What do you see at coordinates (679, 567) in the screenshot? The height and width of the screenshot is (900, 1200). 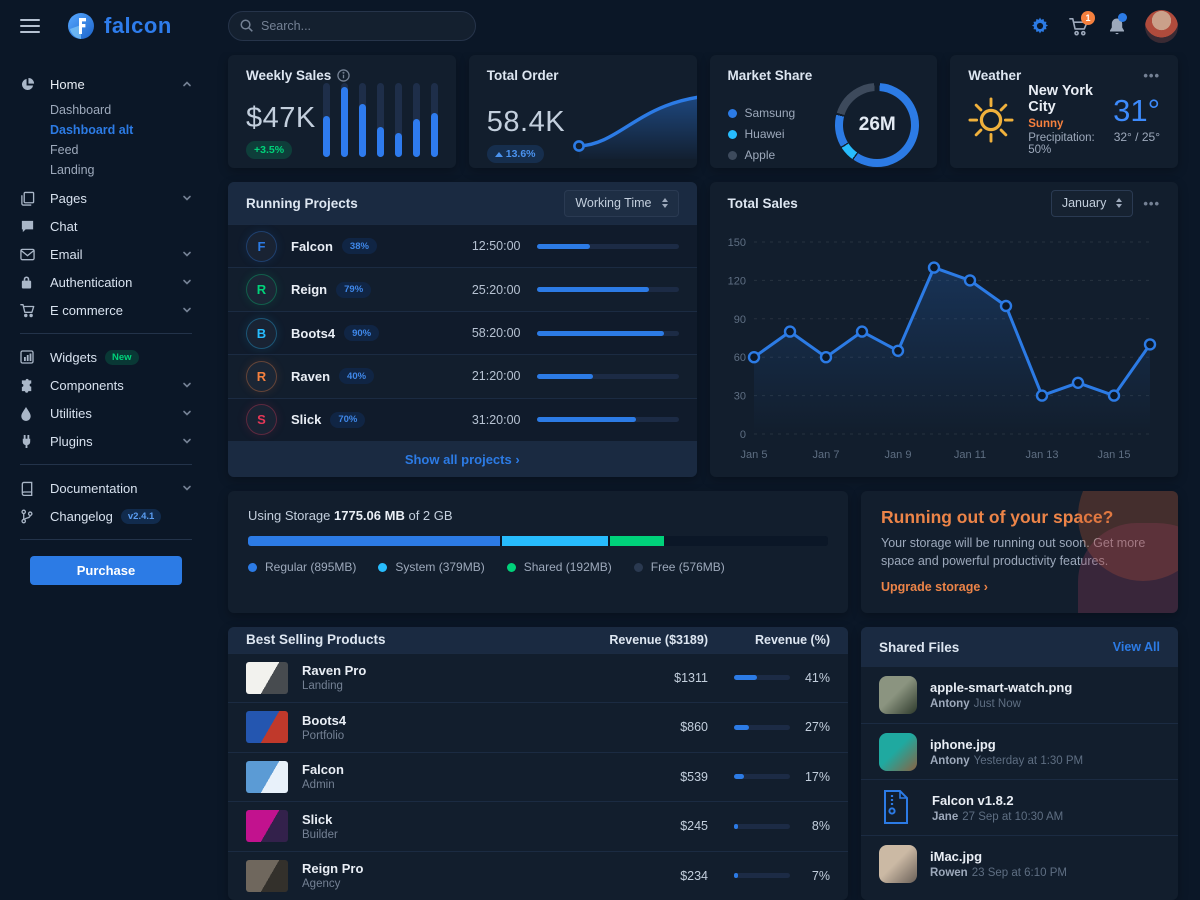 I see `storage-legend-item: Free (576MB)` at bounding box center [679, 567].